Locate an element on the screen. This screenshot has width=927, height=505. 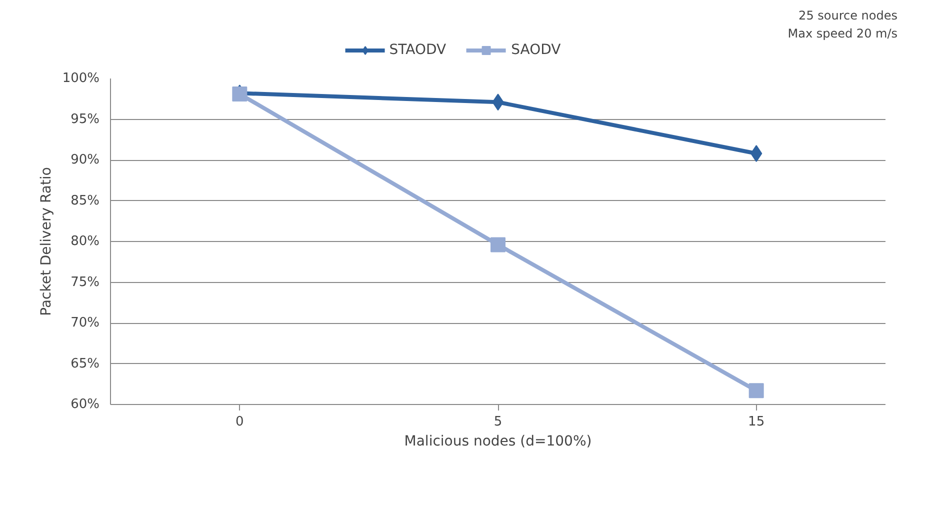
text: Max speed 20 m/s is located at coordinates (843, 33).